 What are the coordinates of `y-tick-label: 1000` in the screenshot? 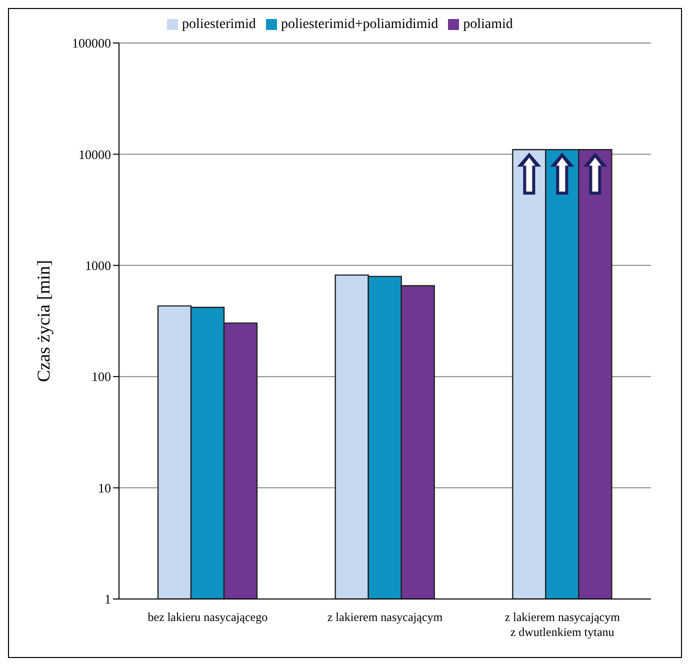 It's located at (98, 266).